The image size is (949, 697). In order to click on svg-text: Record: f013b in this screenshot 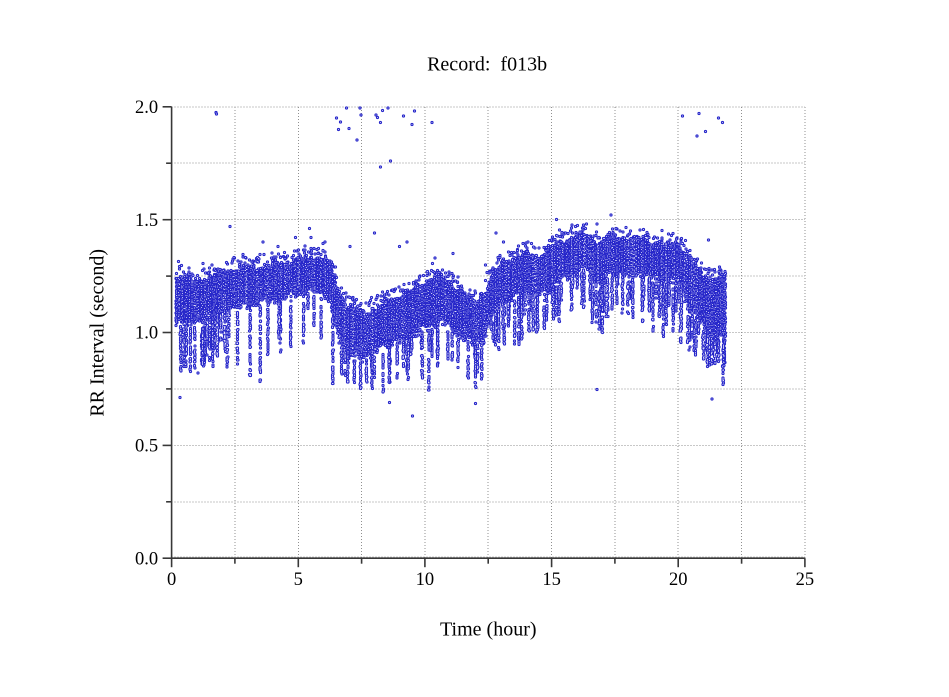, I will do `click(487, 64)`.